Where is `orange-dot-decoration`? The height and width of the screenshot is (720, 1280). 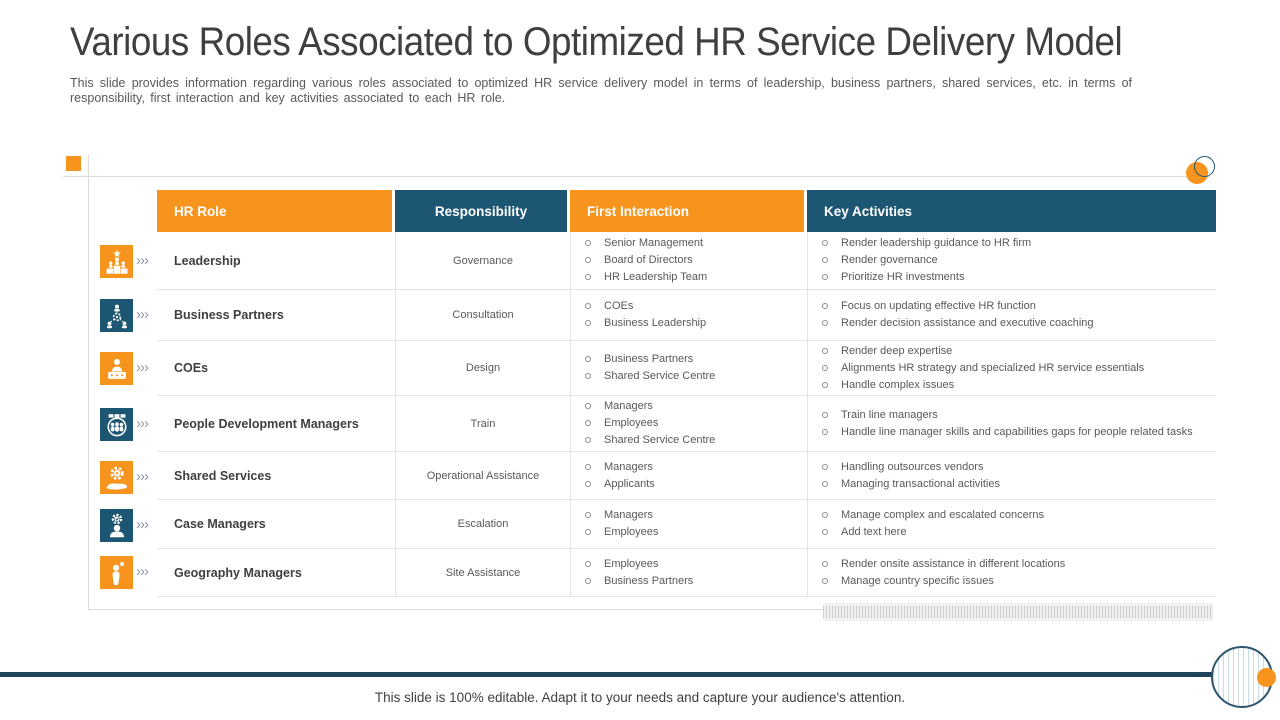
orange-dot-decoration is located at coordinates (1266, 677).